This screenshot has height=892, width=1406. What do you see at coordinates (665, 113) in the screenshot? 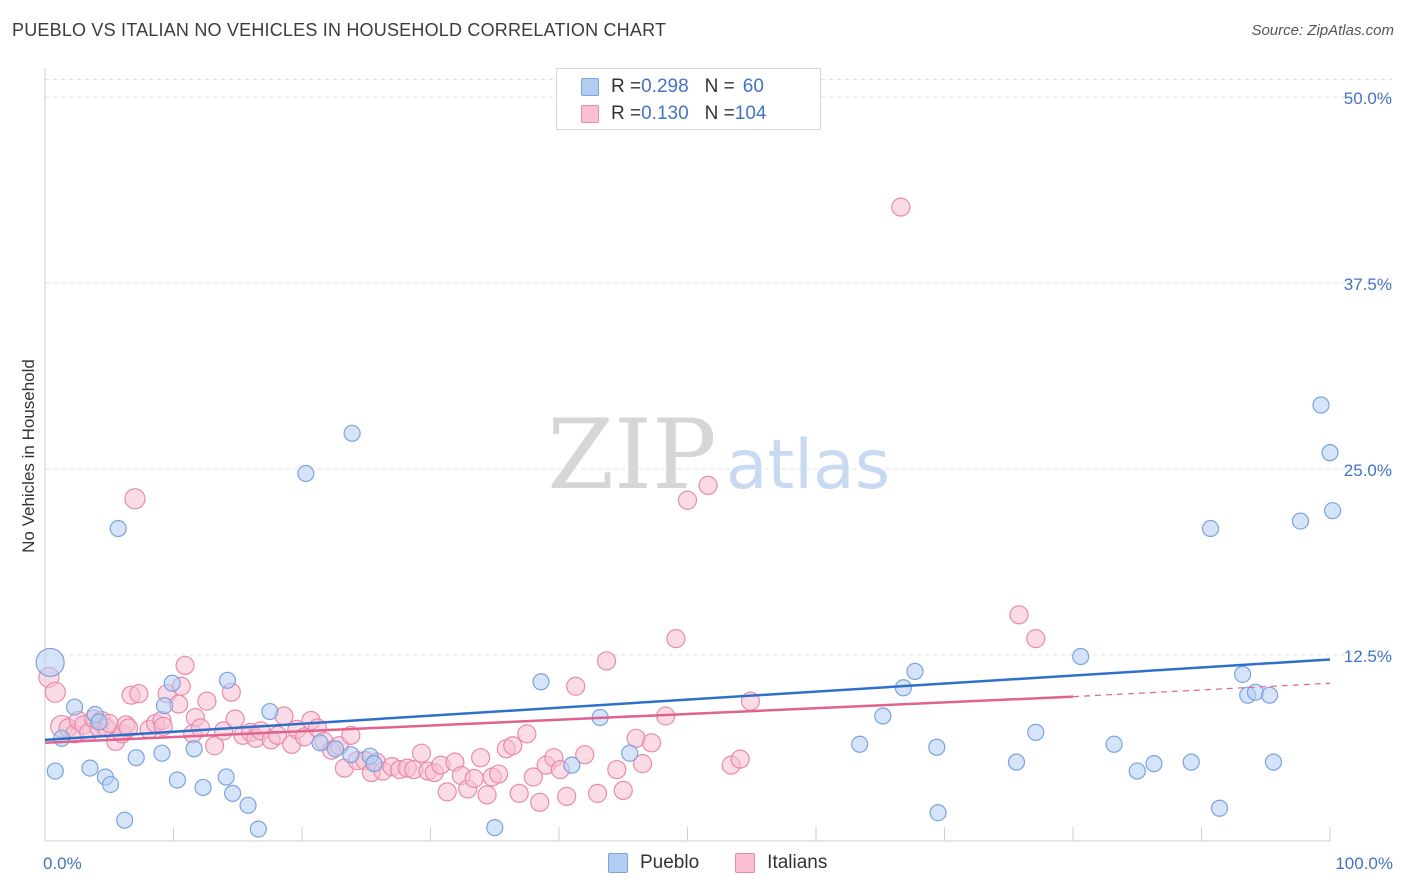
I see `r-value: 0.130` at bounding box center [665, 113].